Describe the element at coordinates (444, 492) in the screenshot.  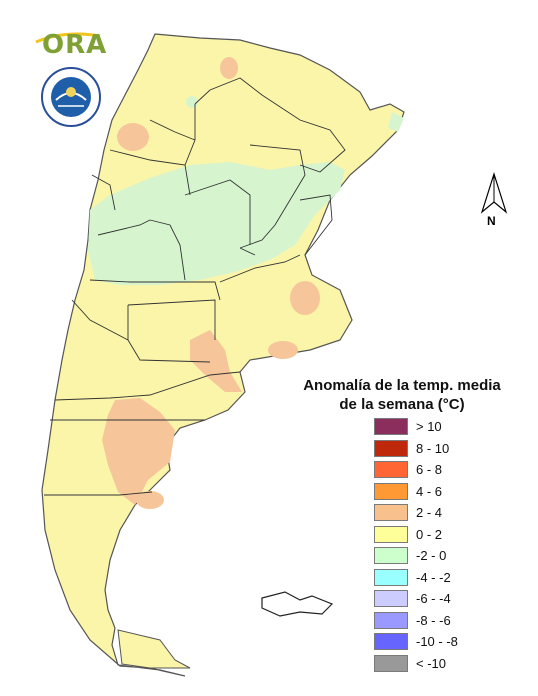
I see `legend-item: 4 - 6` at that location.